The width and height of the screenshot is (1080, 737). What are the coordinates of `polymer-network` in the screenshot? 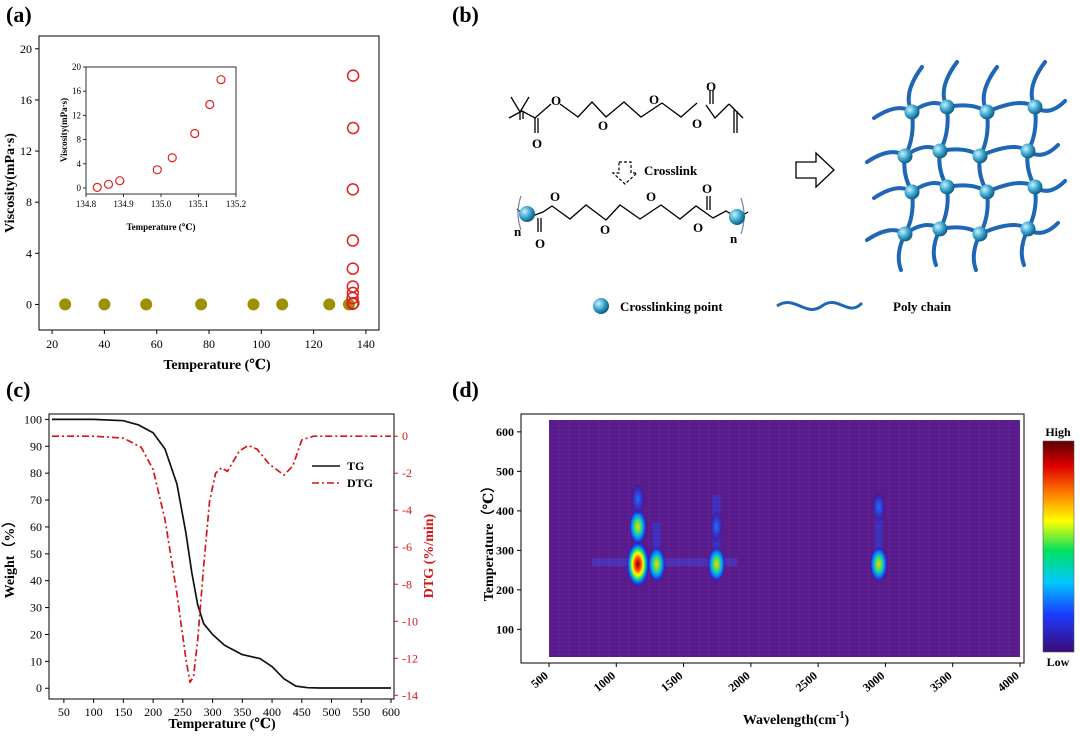 It's located at (966, 166).